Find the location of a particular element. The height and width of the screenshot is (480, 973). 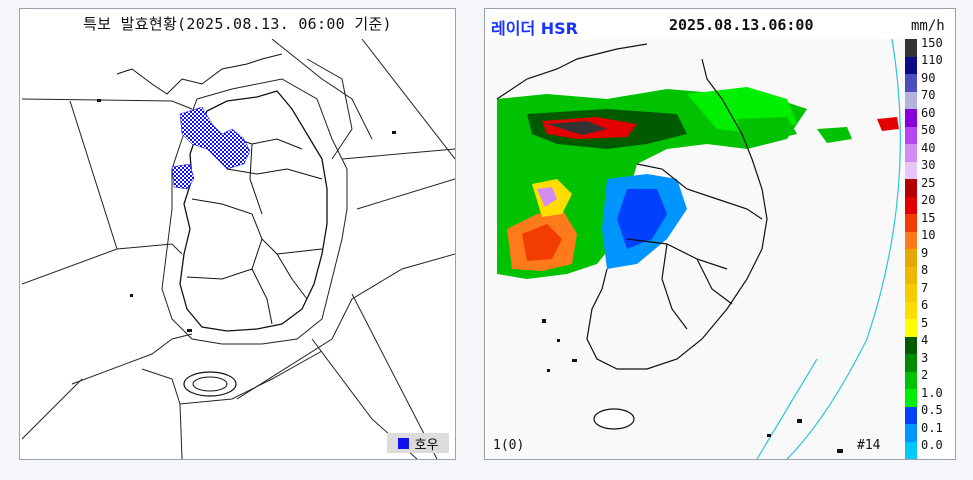

legend-label: 70 is located at coordinates (928, 95).